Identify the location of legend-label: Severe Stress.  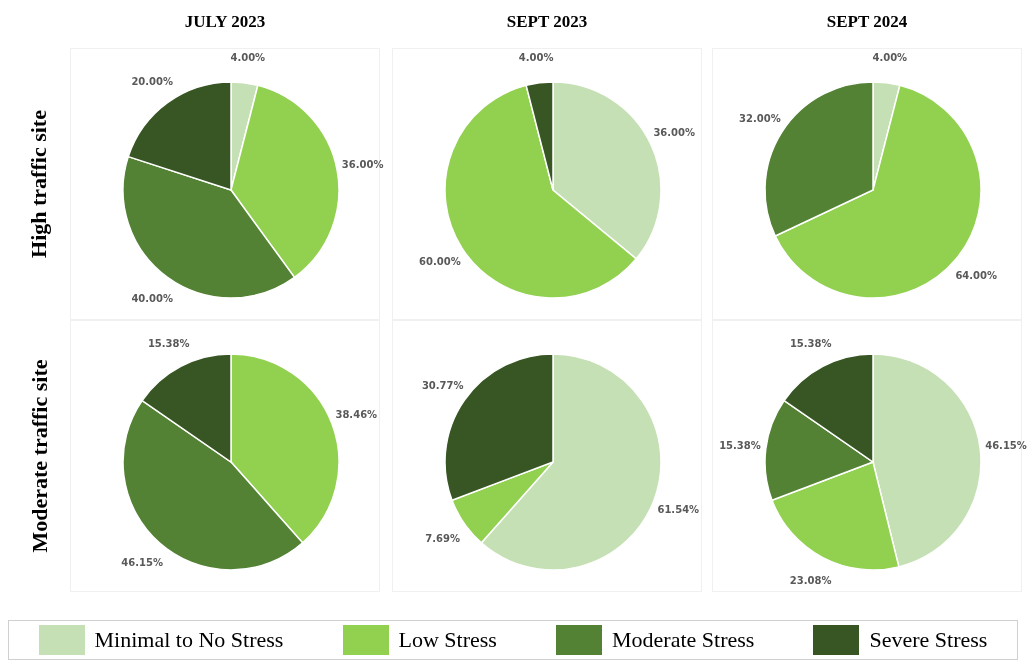
(928, 640).